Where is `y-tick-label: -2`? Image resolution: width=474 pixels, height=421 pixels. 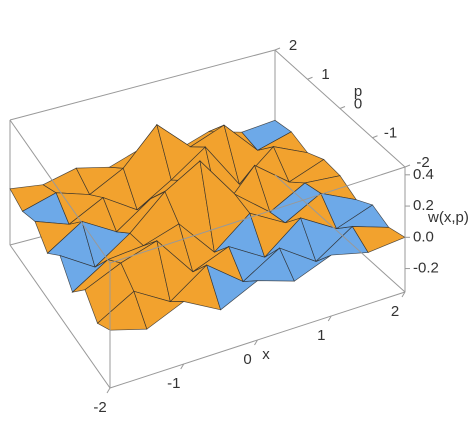 y-tick-label: -2 is located at coordinates (422, 162).